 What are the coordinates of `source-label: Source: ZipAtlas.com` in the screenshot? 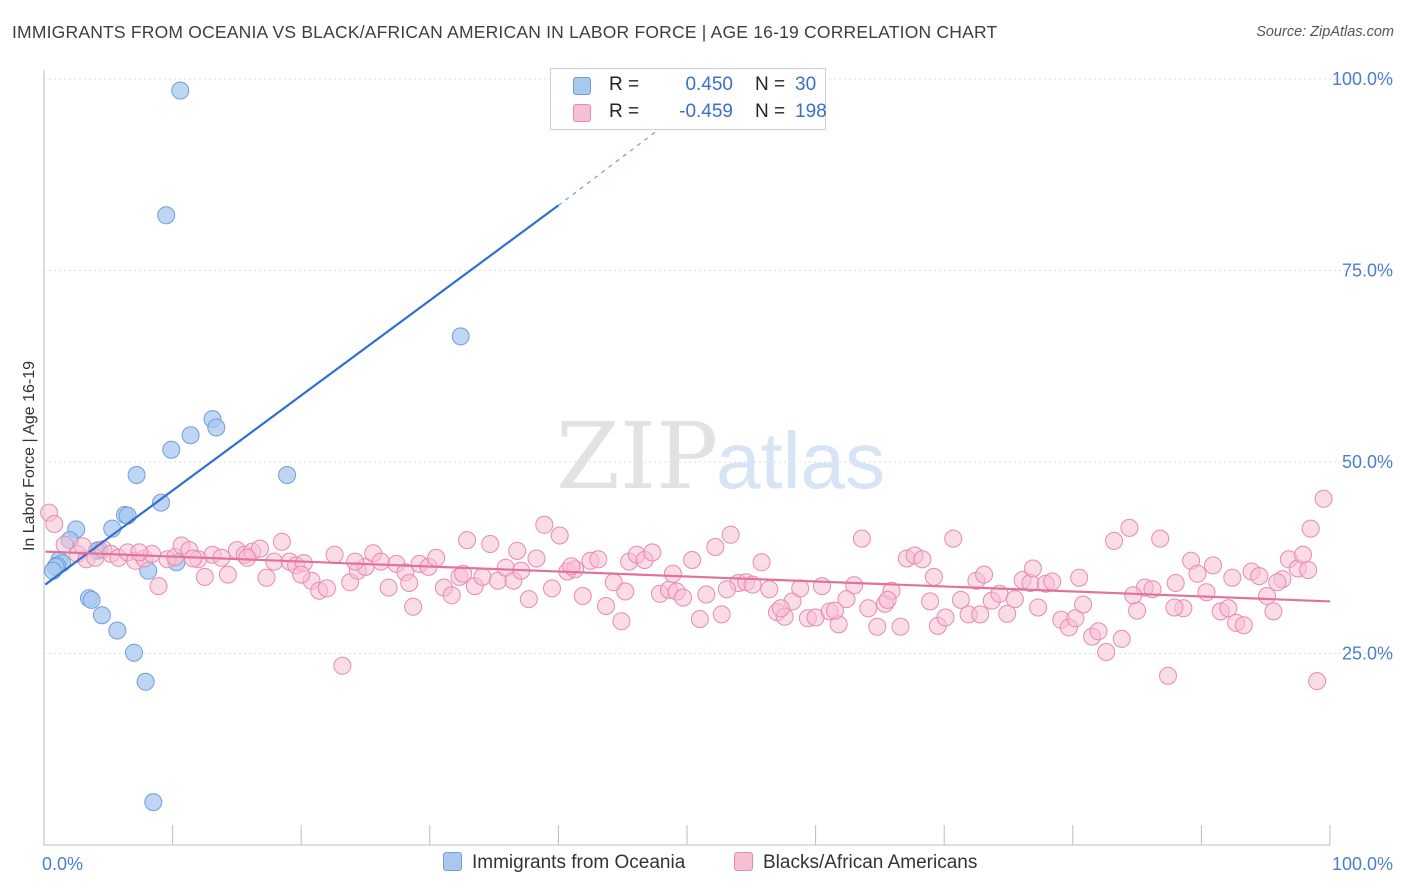 It's located at (1325, 32).